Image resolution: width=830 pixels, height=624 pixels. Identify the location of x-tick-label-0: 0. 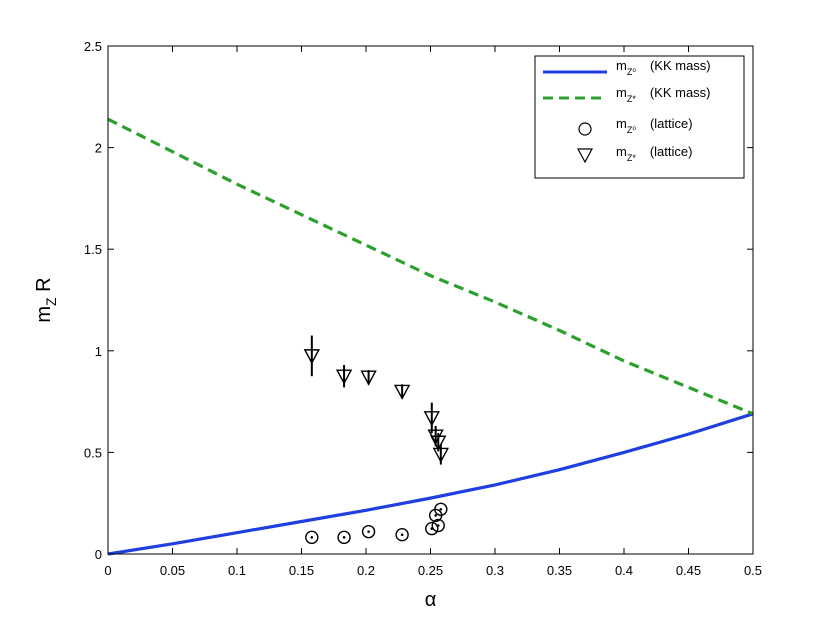
(107, 570).